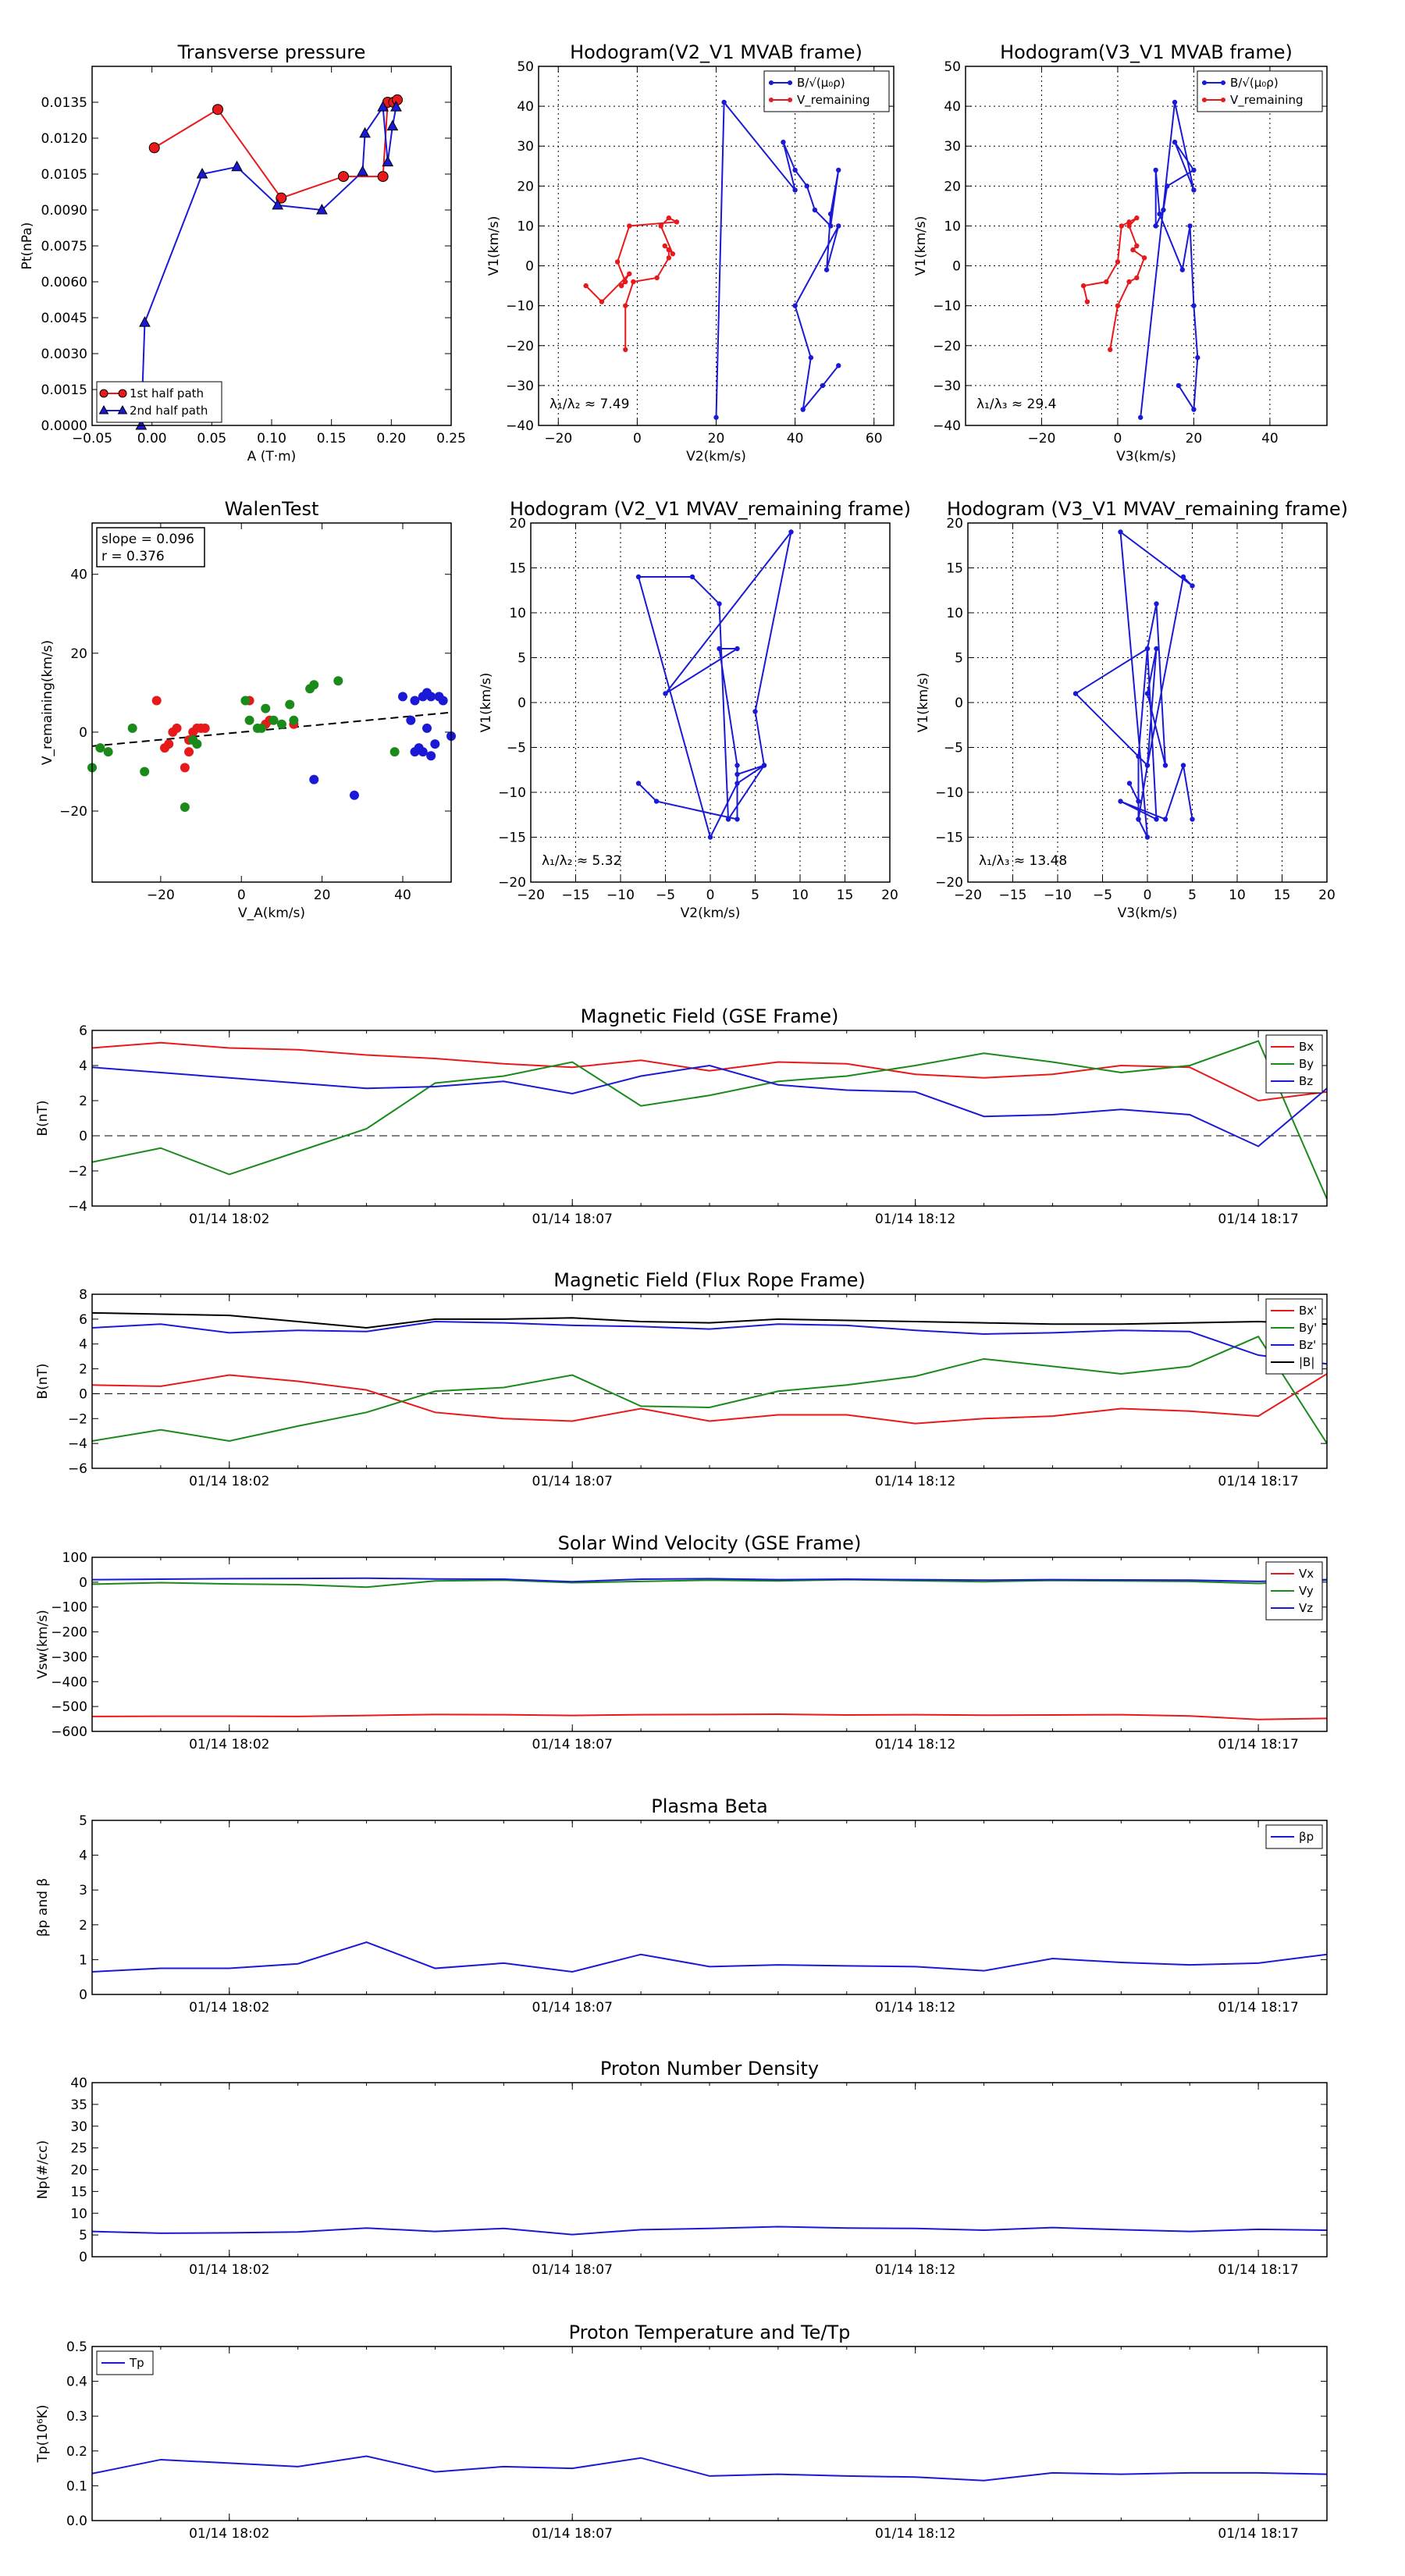  What do you see at coordinates (83, 1320) in the screenshot?
I see `y-tick-label: 6` at bounding box center [83, 1320].